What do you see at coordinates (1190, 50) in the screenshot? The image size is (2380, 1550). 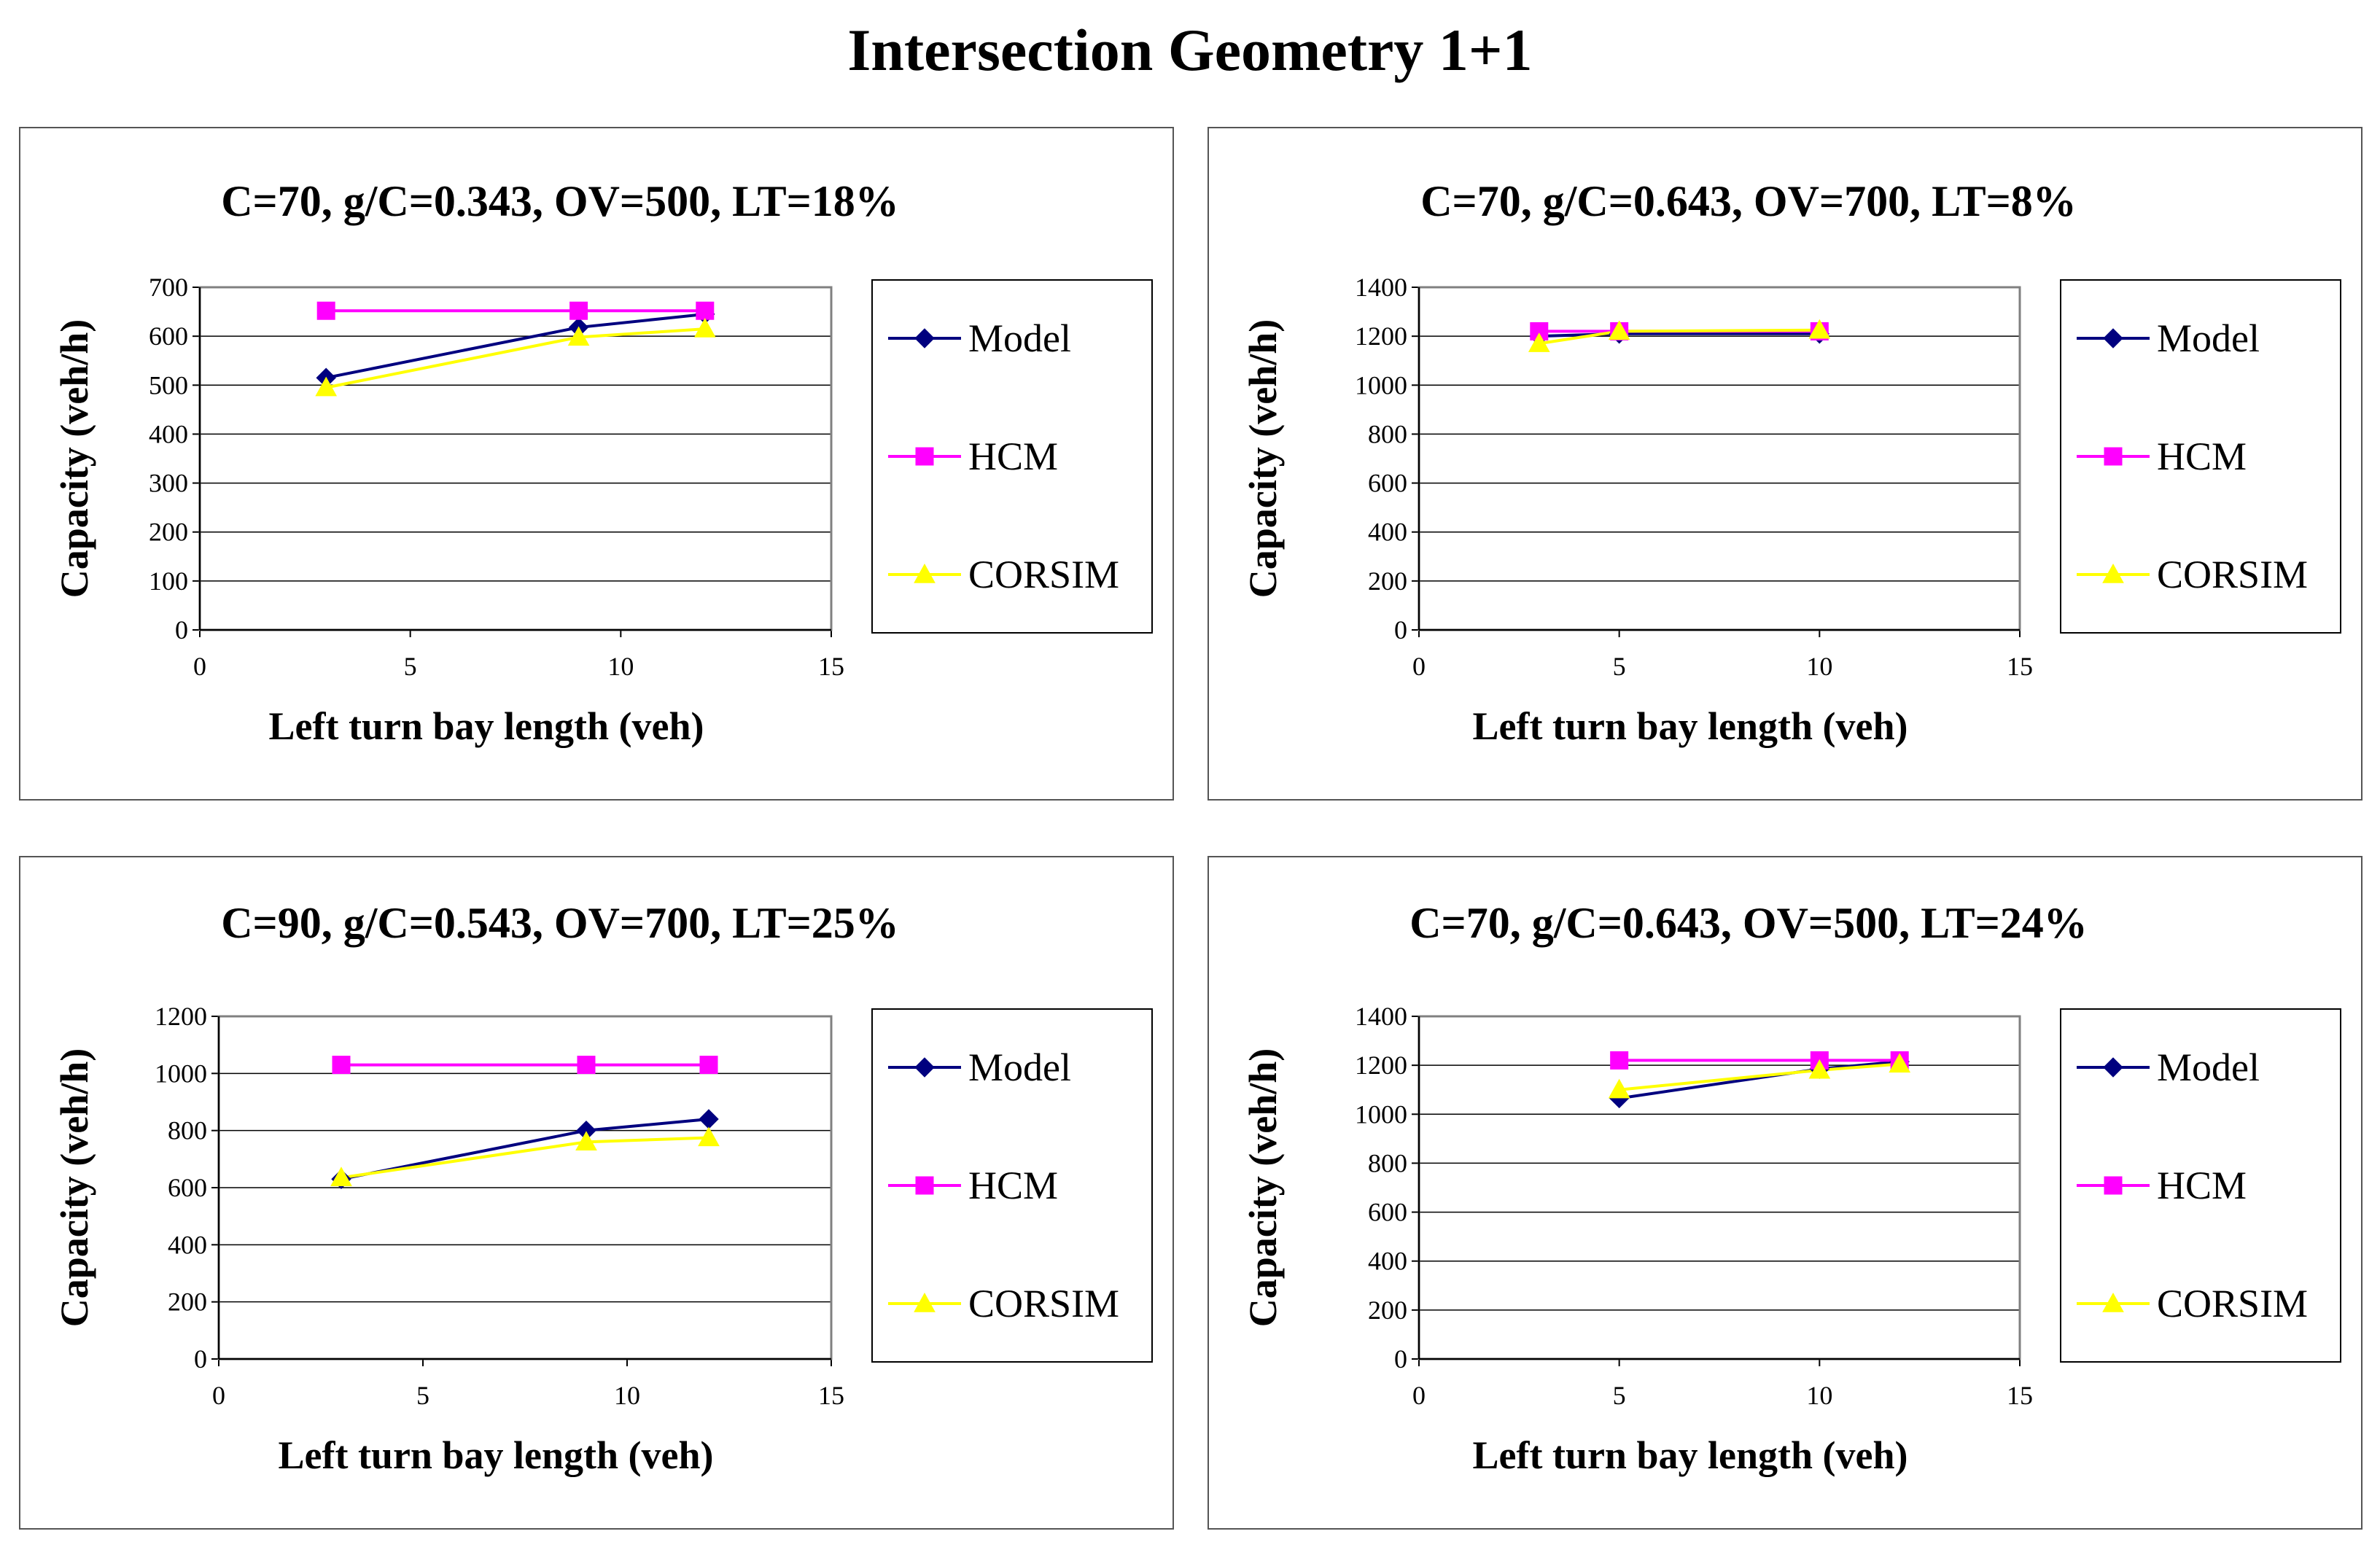 I see `page-title: Intersection Geometry 1+1` at bounding box center [1190, 50].